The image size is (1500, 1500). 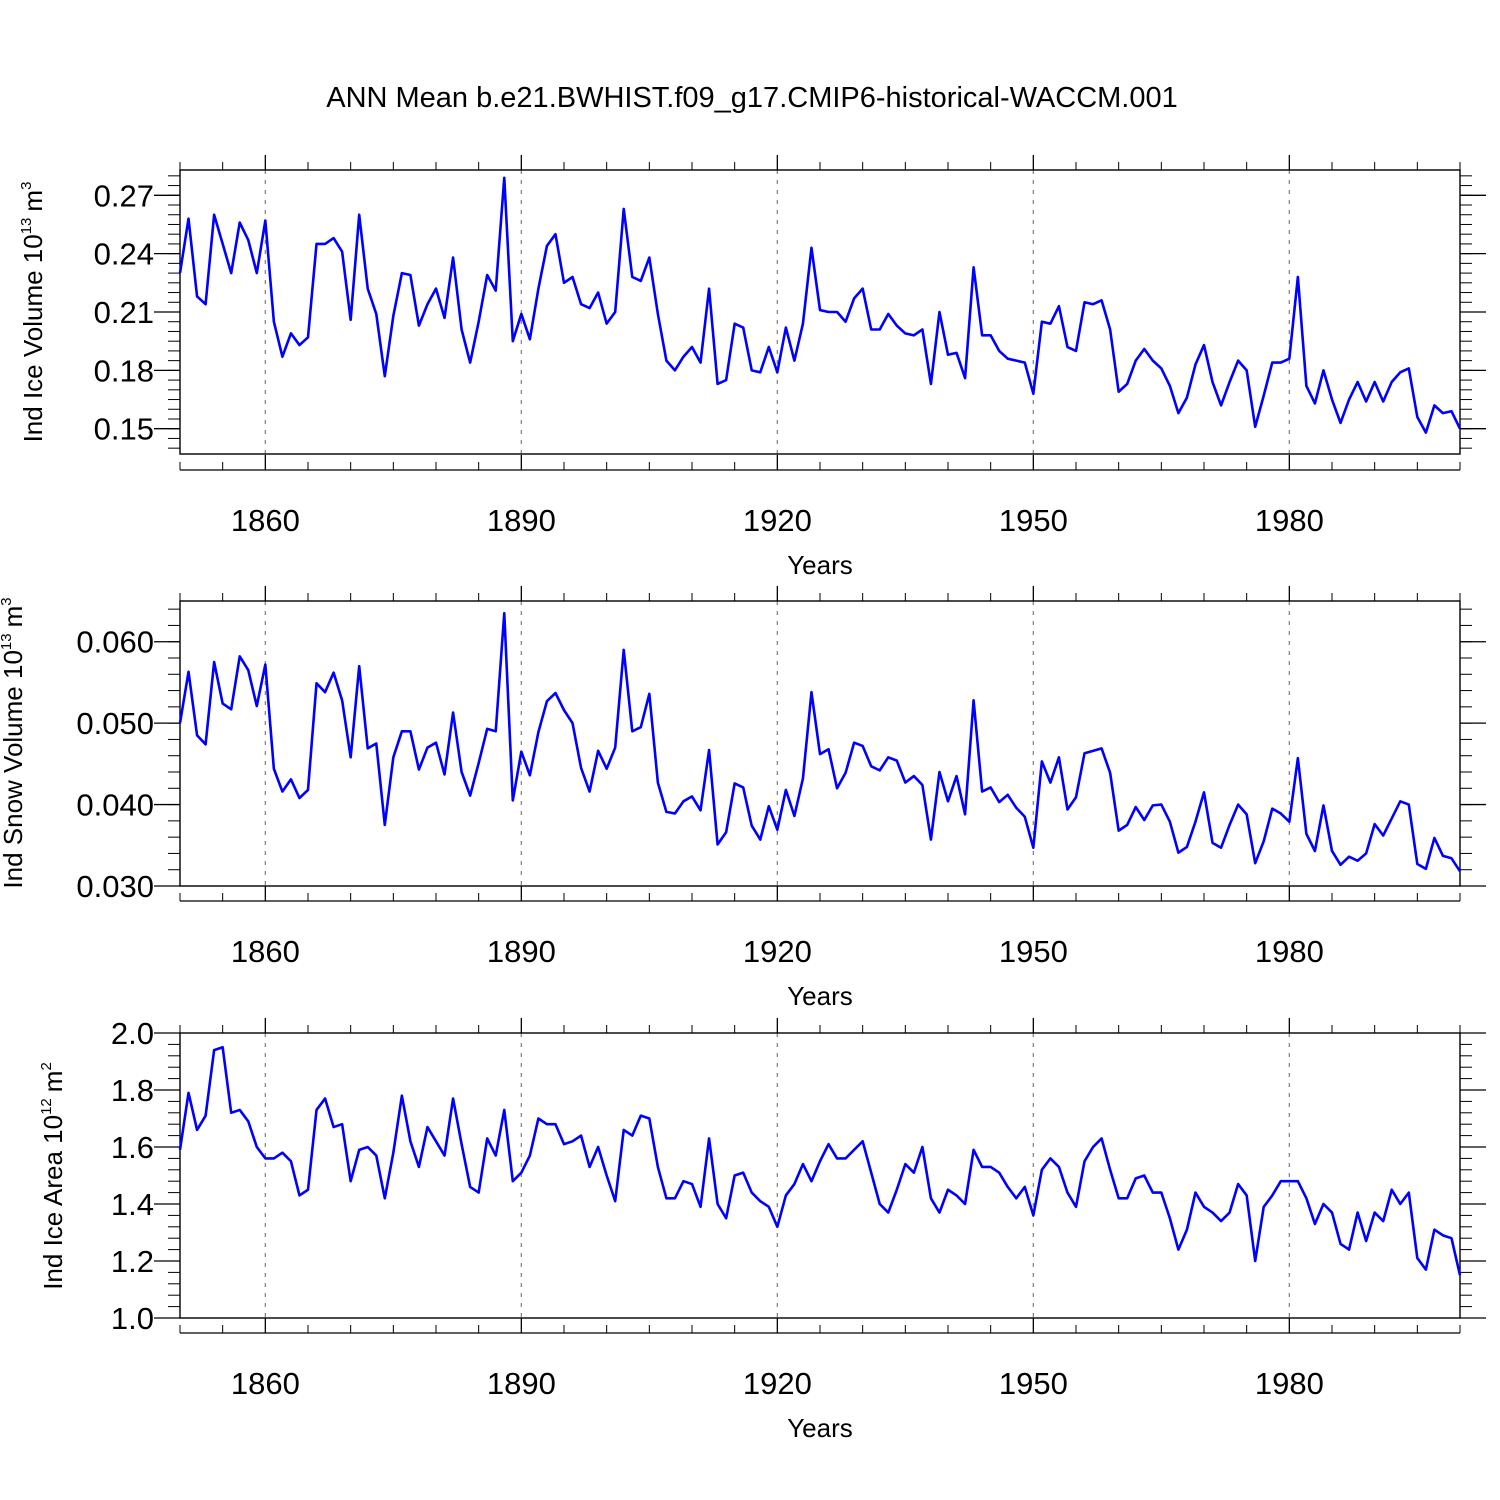 What do you see at coordinates (132, 1033) in the screenshot?
I see `y-tick-label: 2.0` at bounding box center [132, 1033].